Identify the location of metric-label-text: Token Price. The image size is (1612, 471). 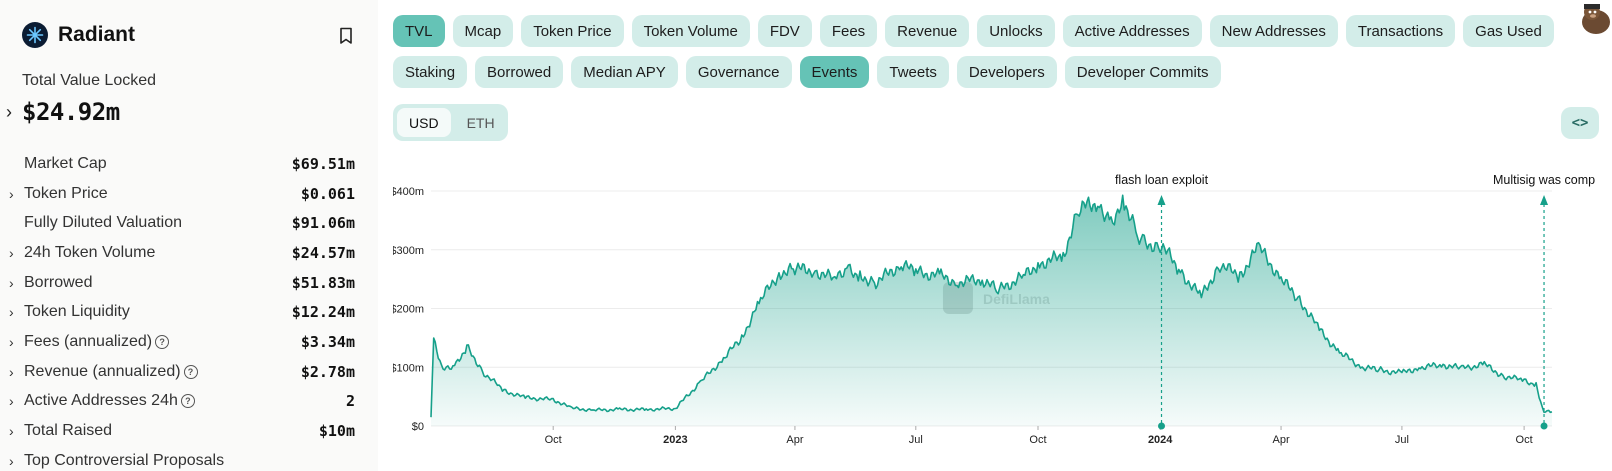
(66, 193).